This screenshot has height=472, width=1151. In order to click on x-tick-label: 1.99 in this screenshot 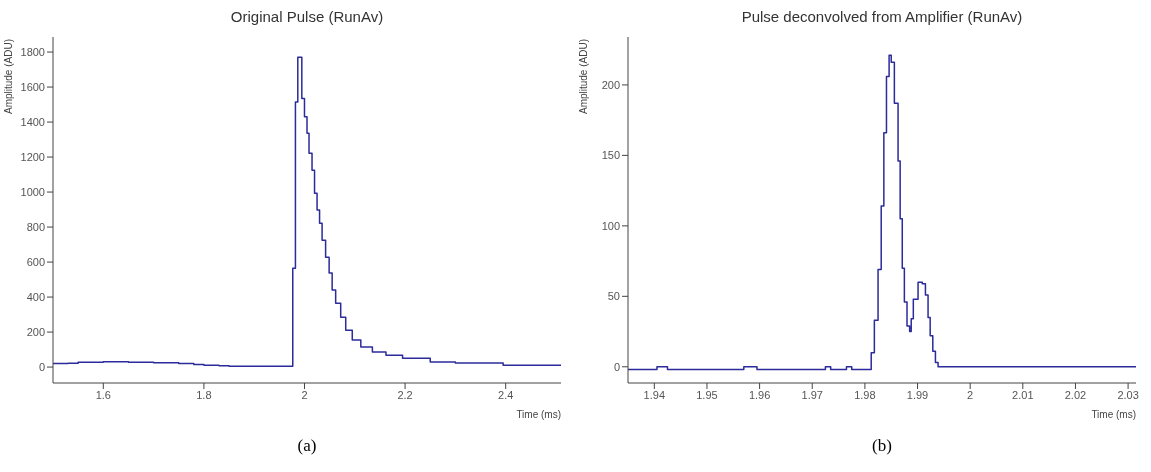, I will do `click(917, 394)`.